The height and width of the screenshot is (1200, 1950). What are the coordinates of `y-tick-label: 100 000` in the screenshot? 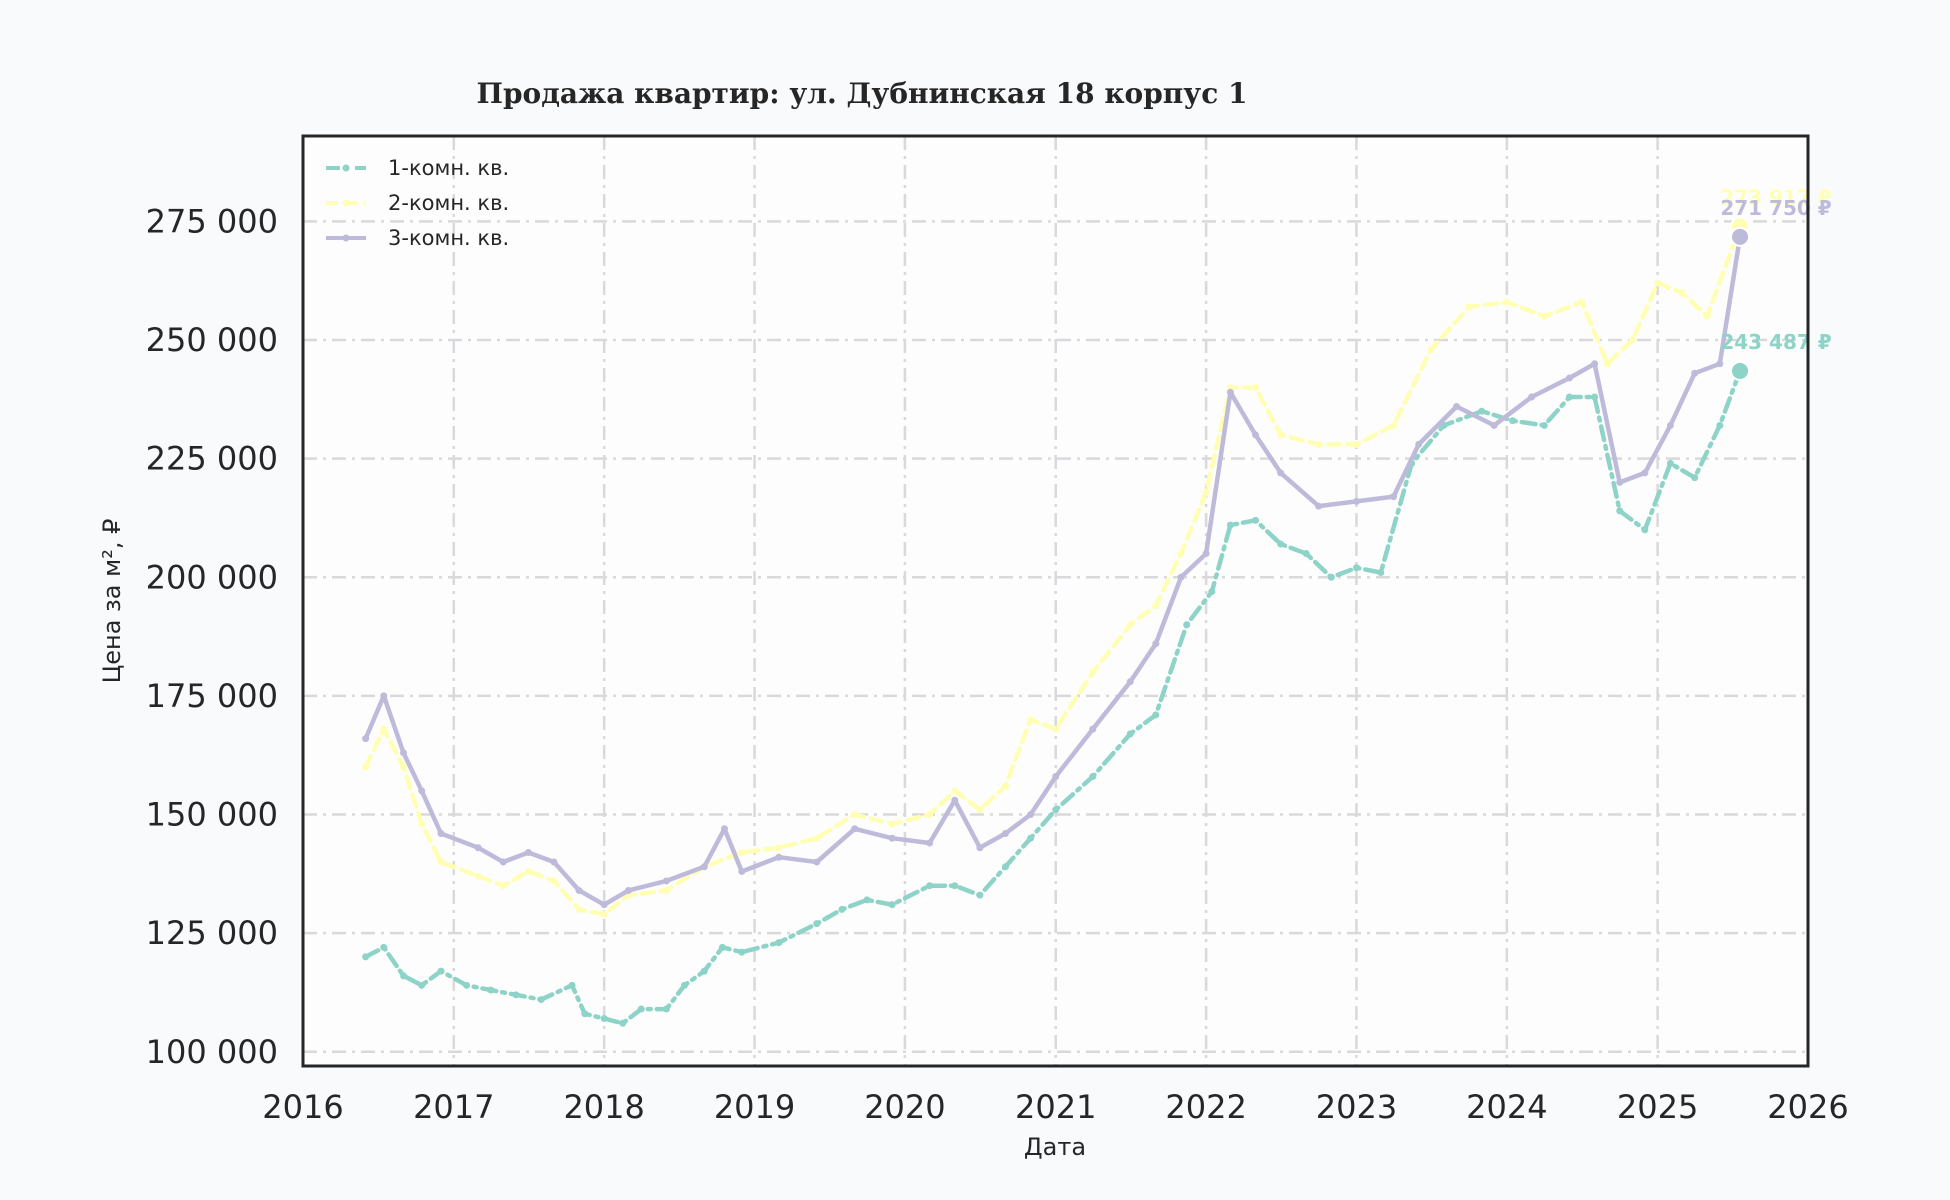 It's located at (212, 1052).